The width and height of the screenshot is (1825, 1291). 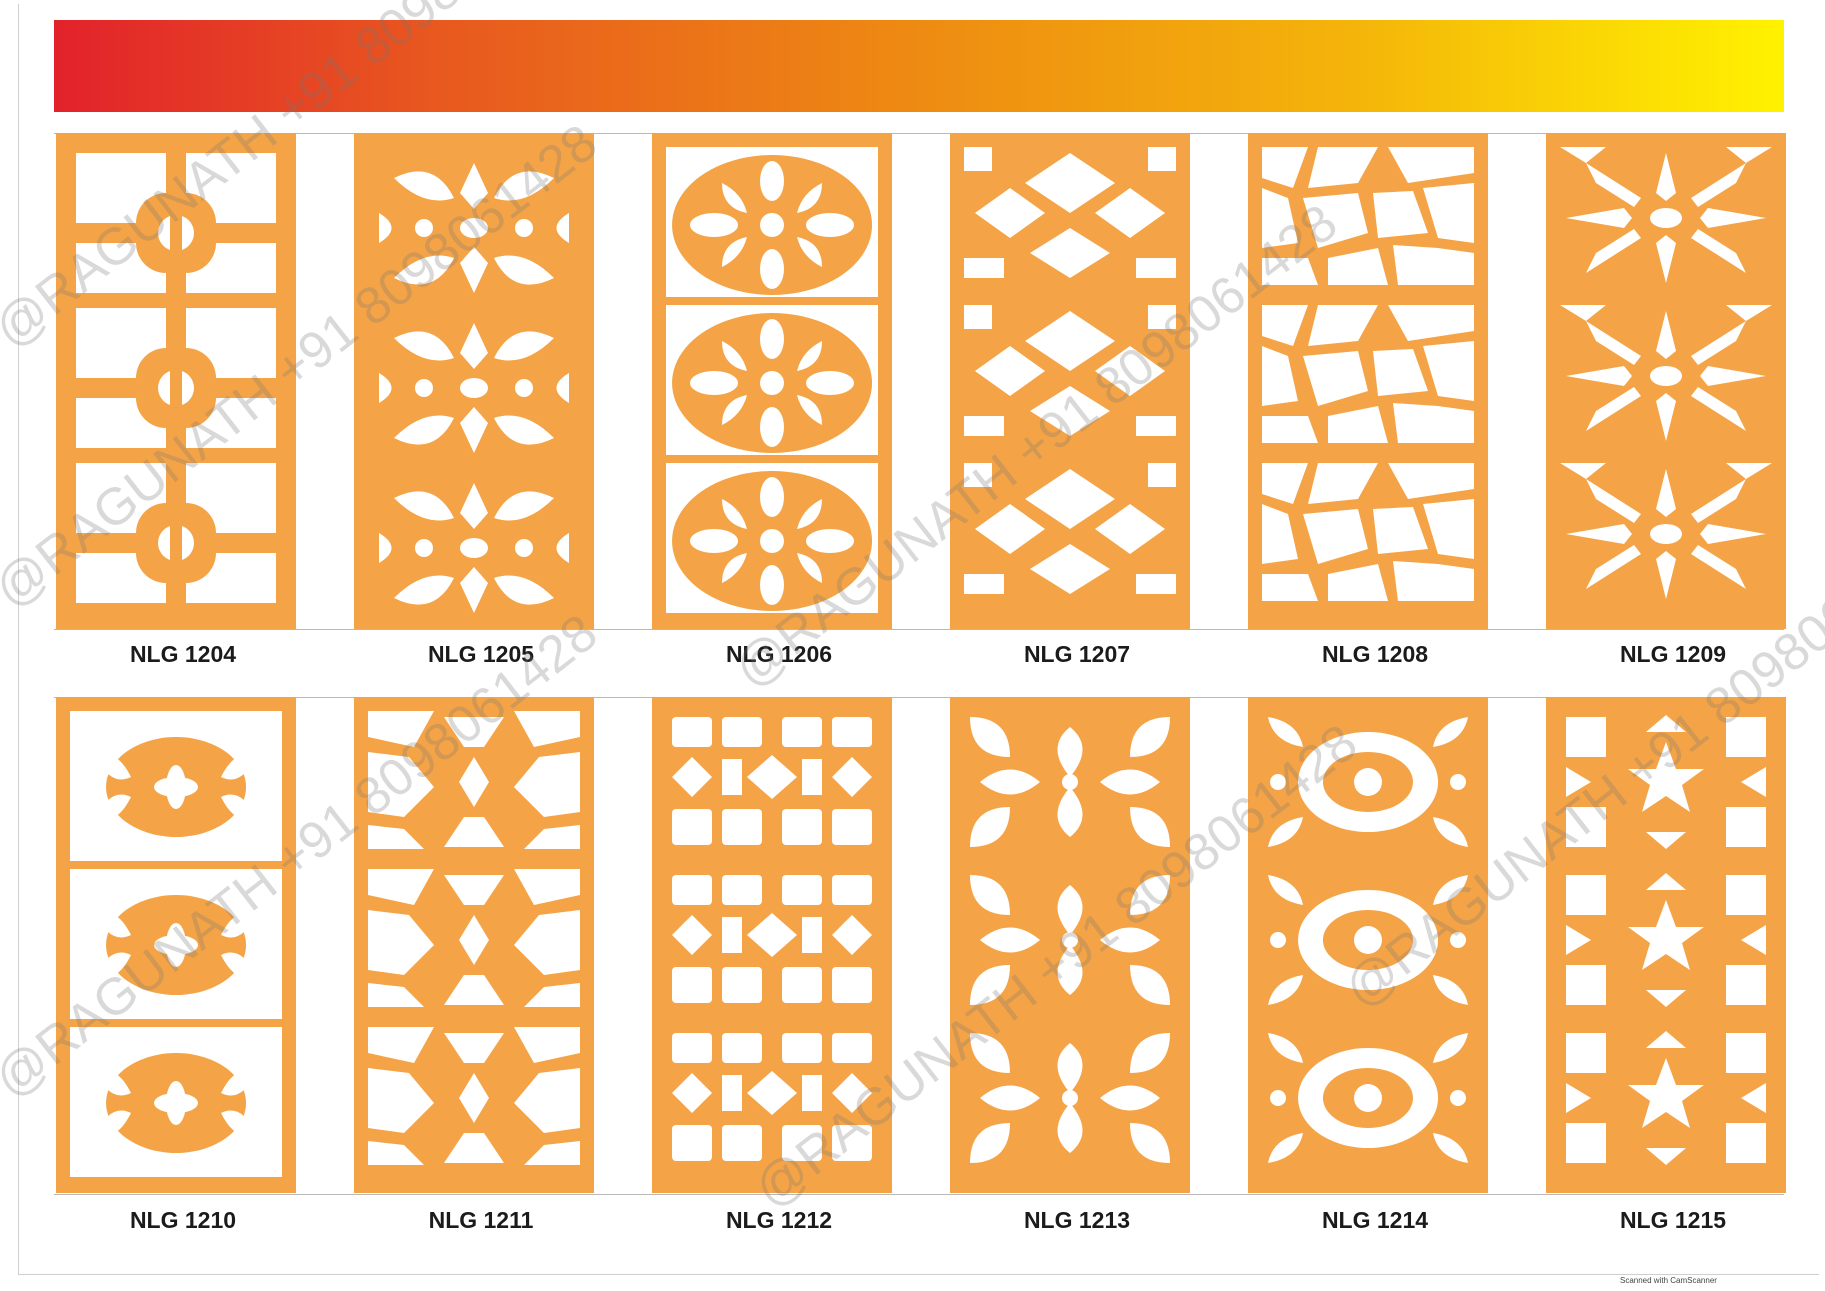 I want to click on quatrefoil-pattern-icon, so click(x=176, y=381).